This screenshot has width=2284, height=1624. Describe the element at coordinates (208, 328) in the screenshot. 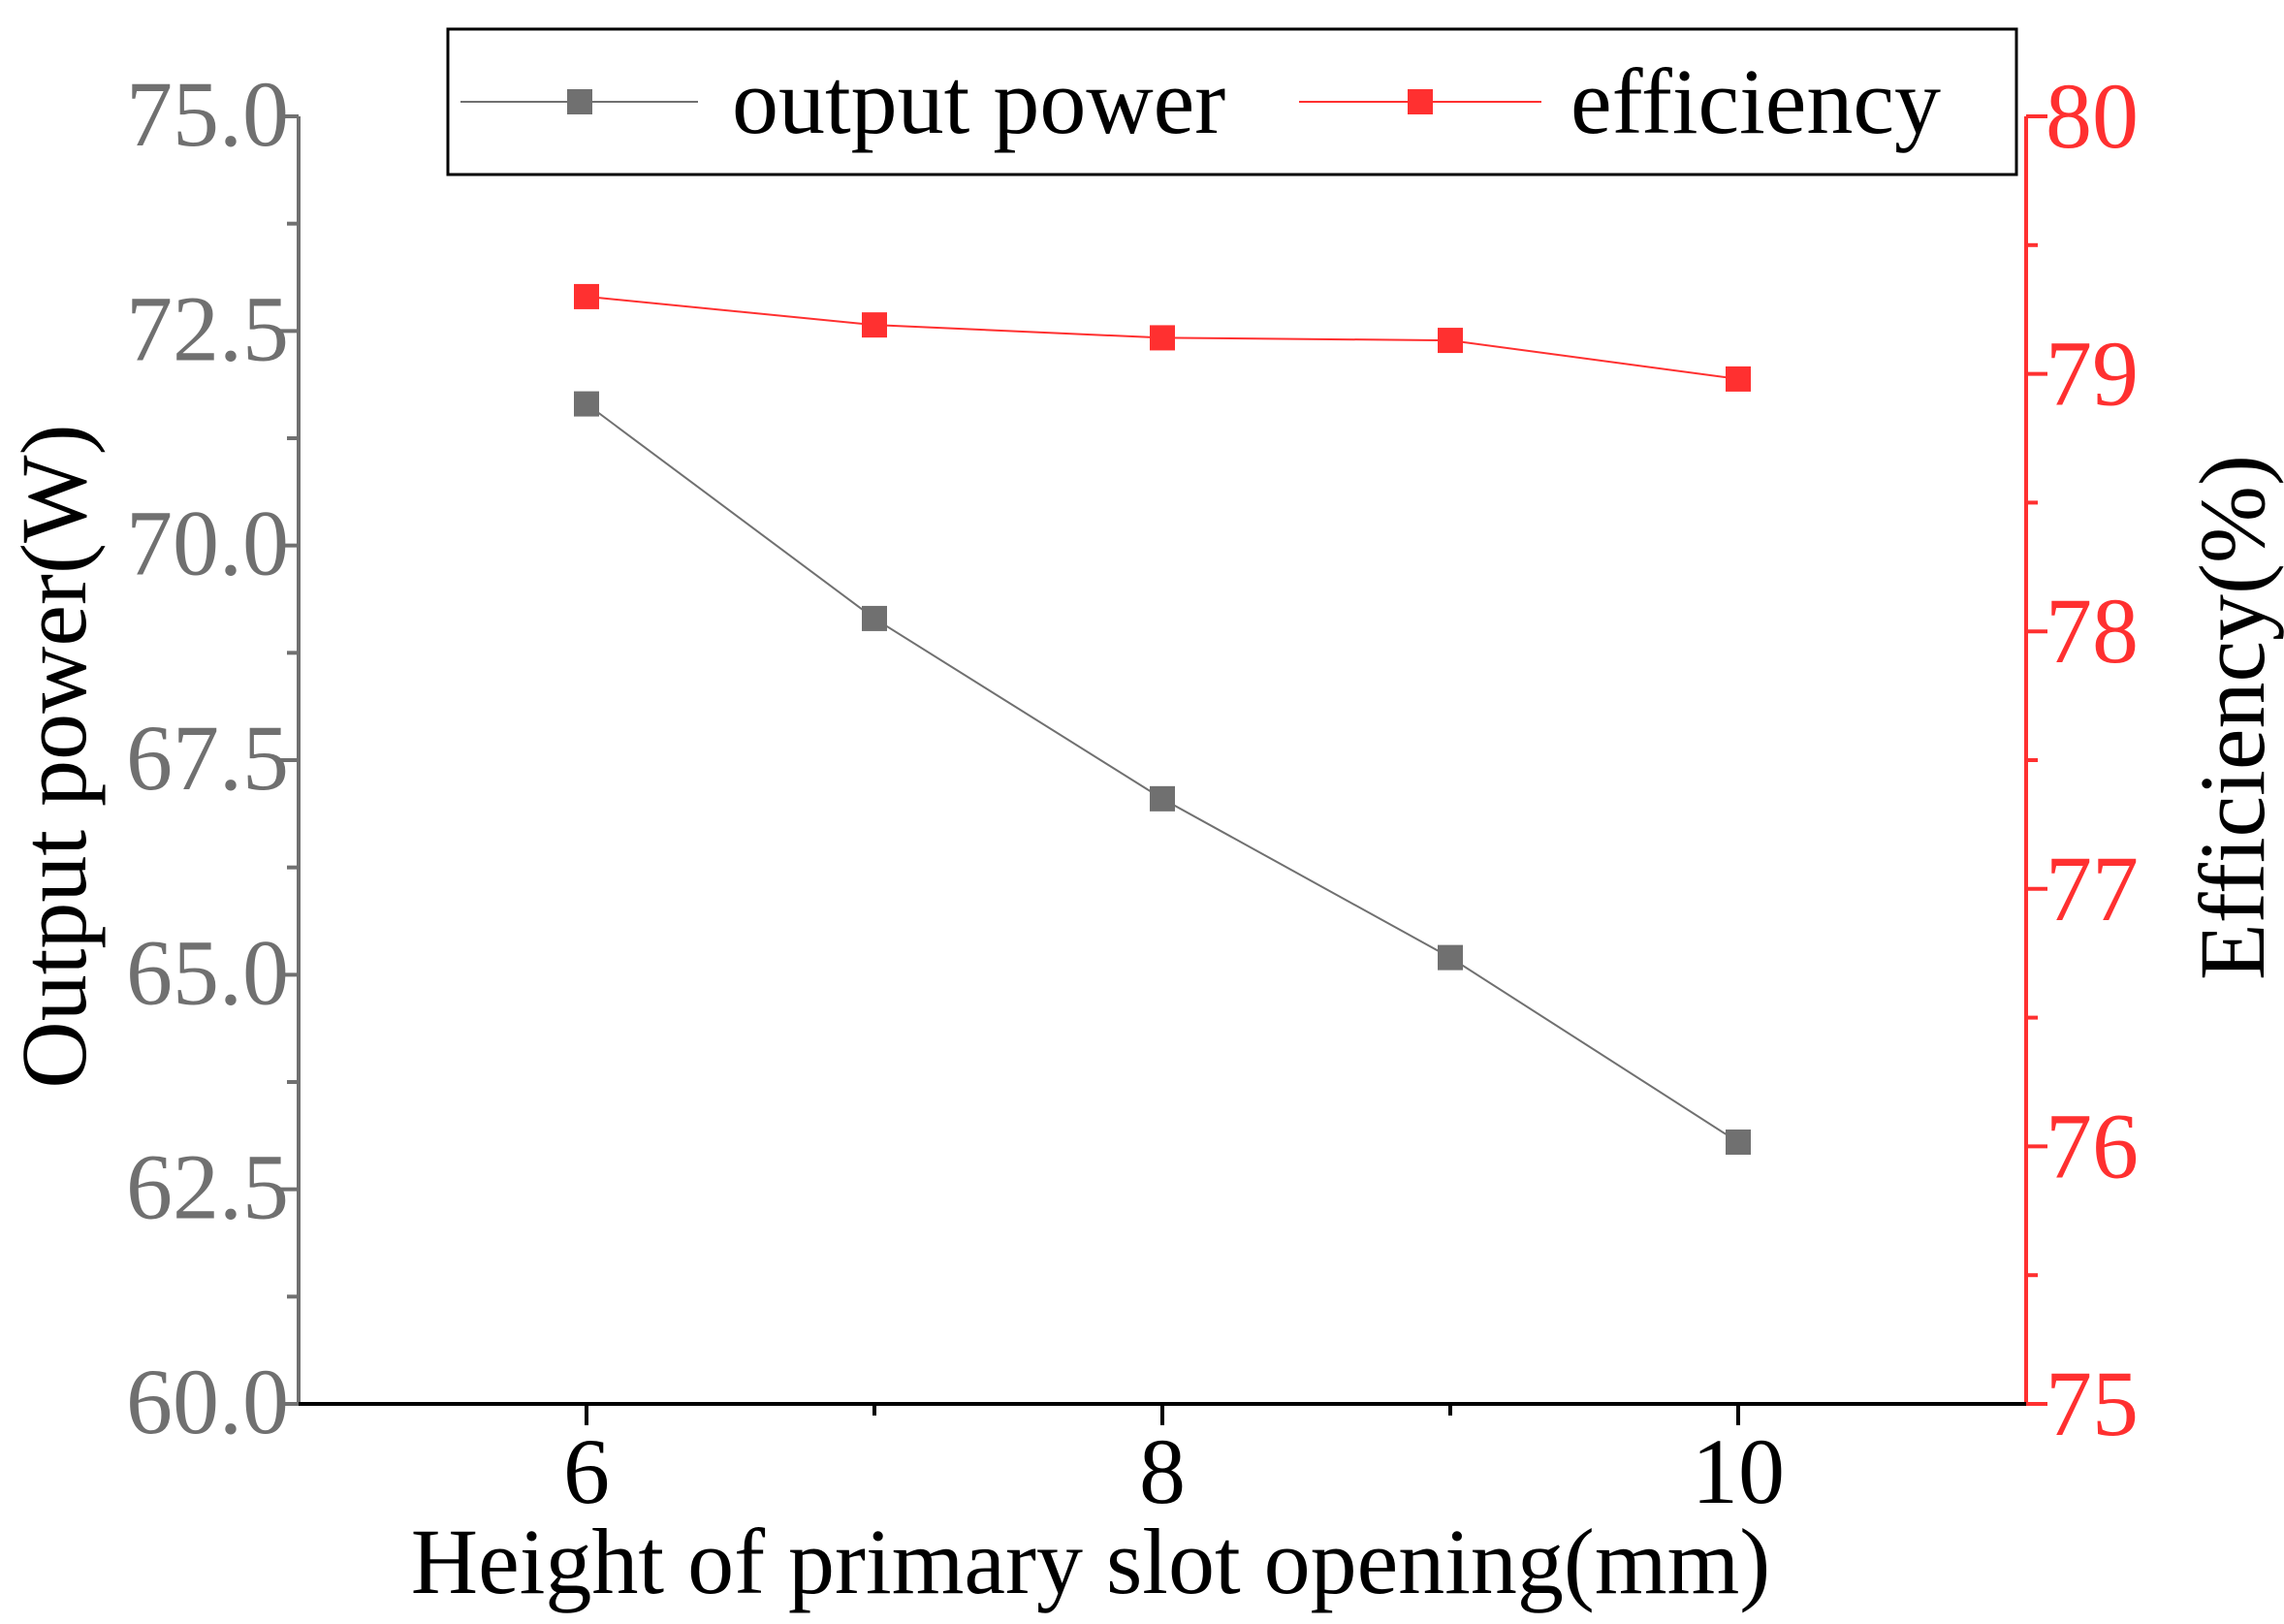

I see `y-left-tick-label: 72.5` at that location.